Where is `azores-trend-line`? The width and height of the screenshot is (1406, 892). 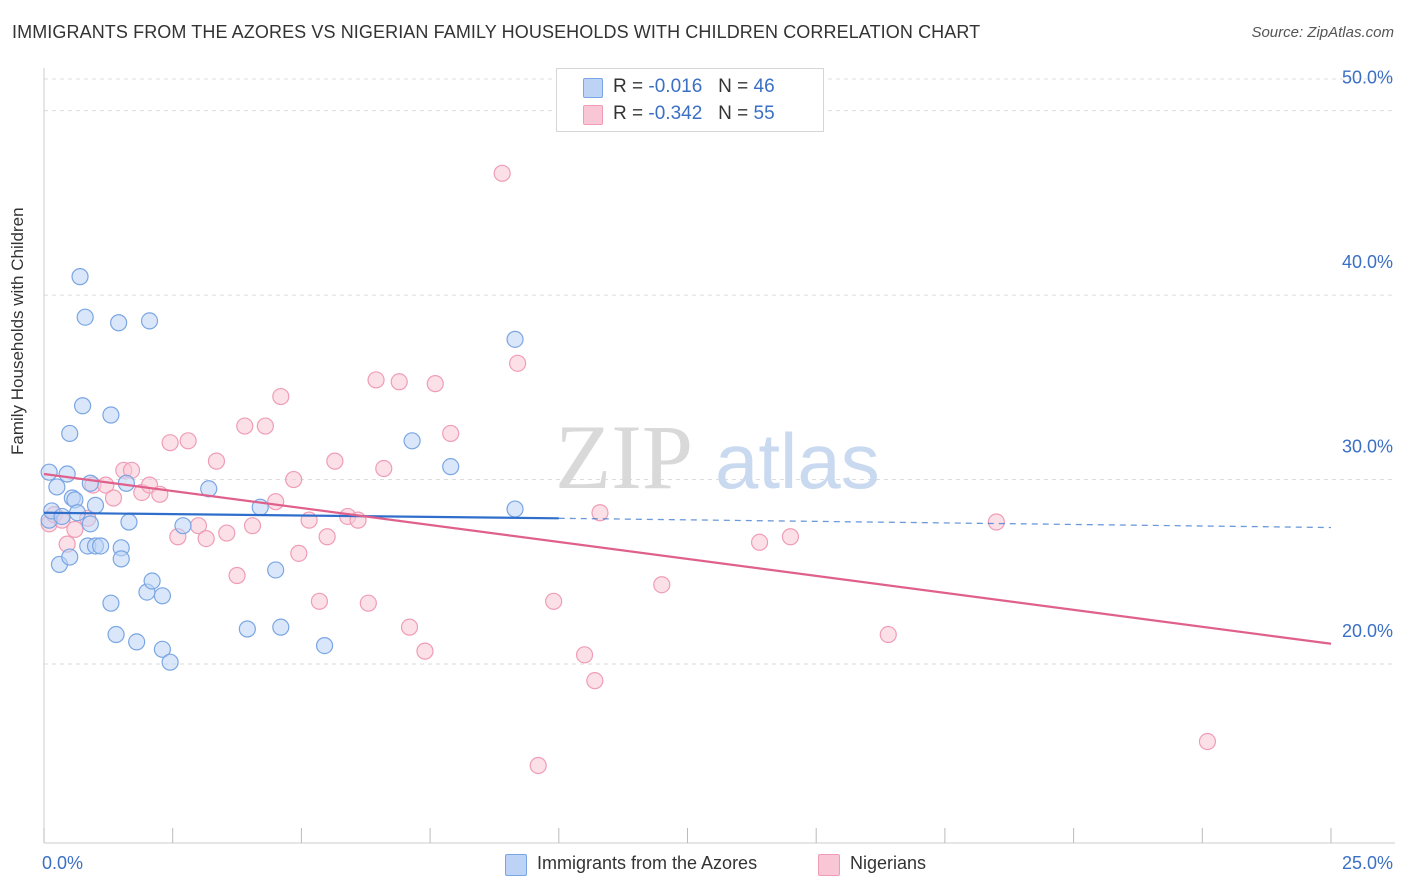
azores-trend-line is located at coordinates (301, 515).